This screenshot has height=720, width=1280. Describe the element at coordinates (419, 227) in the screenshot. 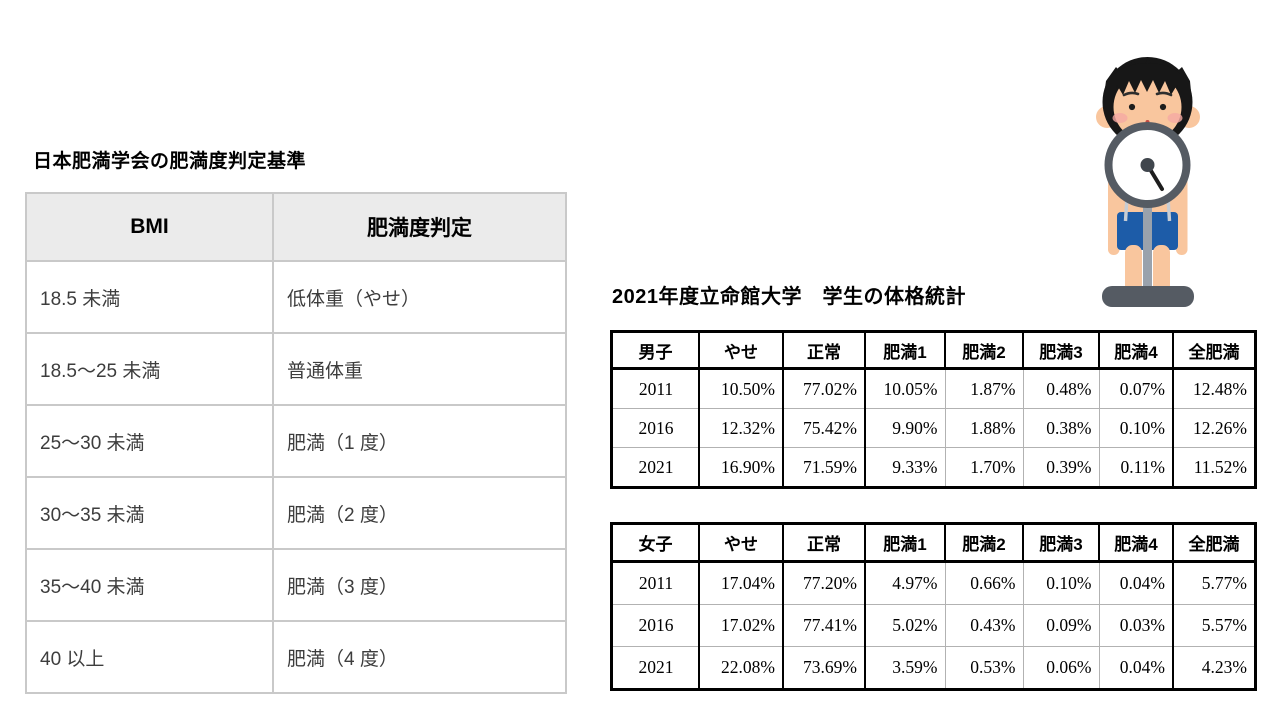

I see `bmi-judgment-header-cell: 肥満度判定` at that location.